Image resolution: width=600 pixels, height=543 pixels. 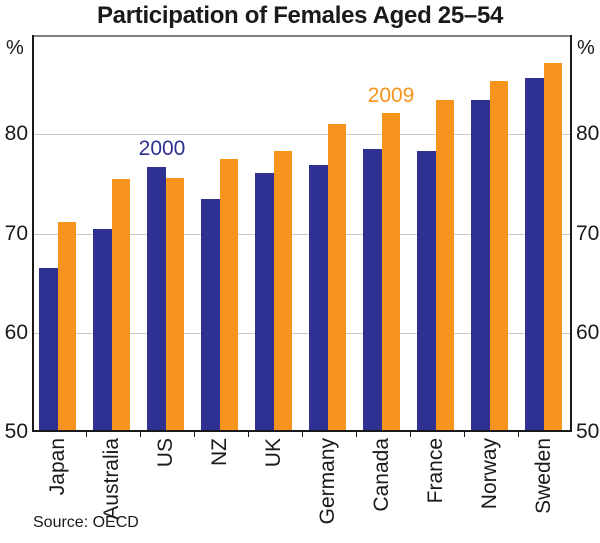 What do you see at coordinates (499, 255) in the screenshot?
I see `bar-norway-2009` at bounding box center [499, 255].